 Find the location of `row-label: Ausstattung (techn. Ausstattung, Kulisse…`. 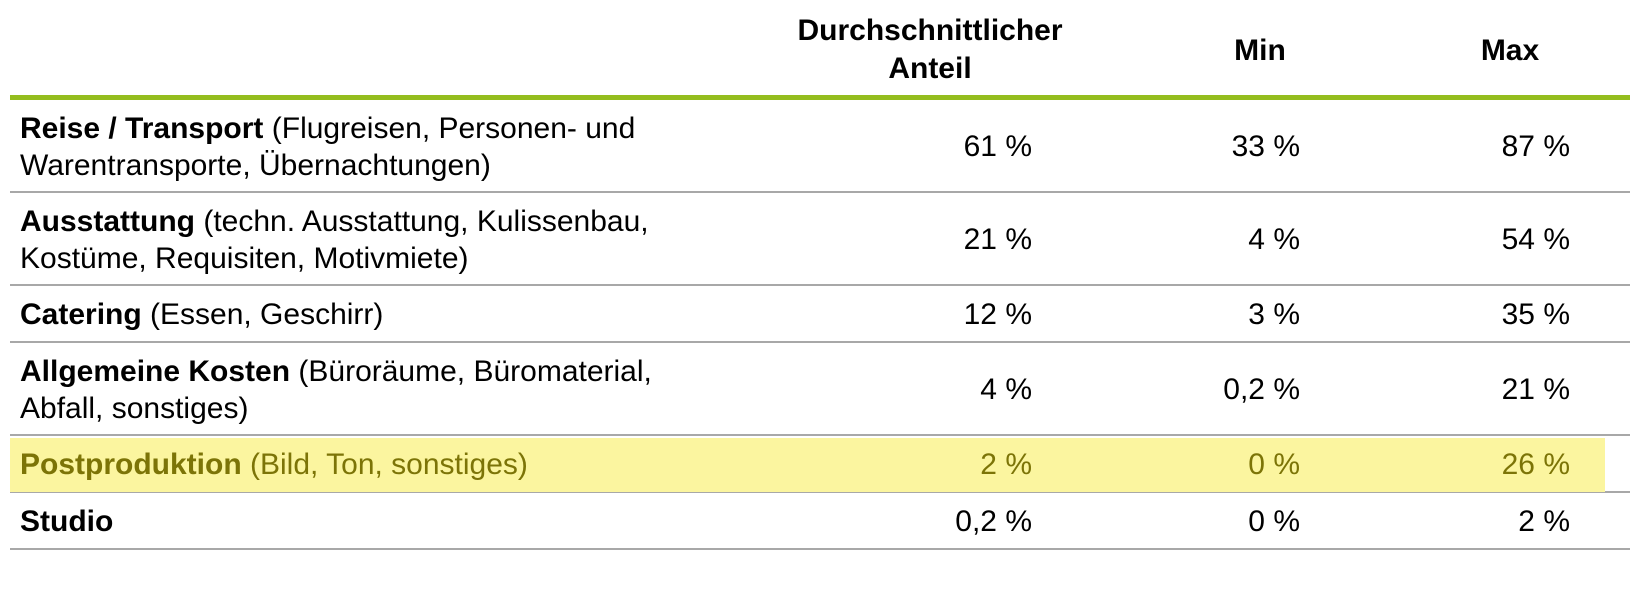

row-label: Ausstattung (techn. Ausstattung, Kulisse… is located at coordinates (380, 240).